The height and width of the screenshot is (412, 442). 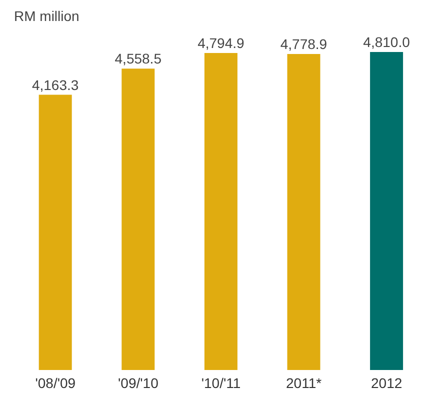 What do you see at coordinates (138, 58) in the screenshot?
I see `data-label: 4,558.5` at bounding box center [138, 58].